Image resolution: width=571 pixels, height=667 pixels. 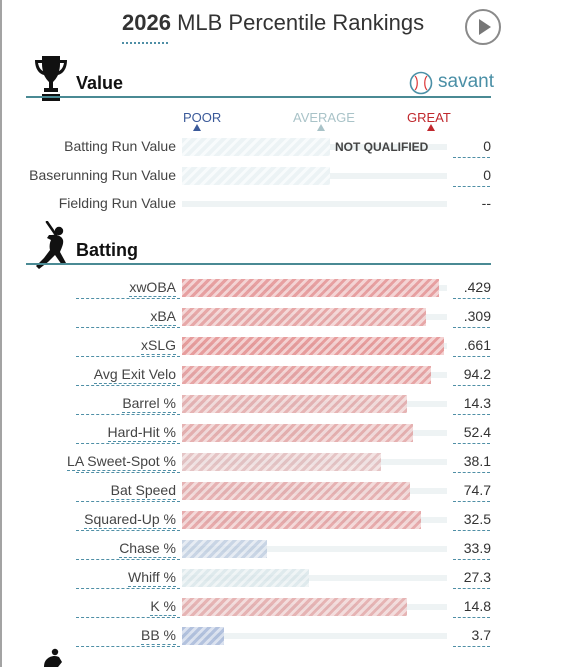 What do you see at coordinates (477, 577) in the screenshot?
I see `metric-value: 27.3` at bounding box center [477, 577].